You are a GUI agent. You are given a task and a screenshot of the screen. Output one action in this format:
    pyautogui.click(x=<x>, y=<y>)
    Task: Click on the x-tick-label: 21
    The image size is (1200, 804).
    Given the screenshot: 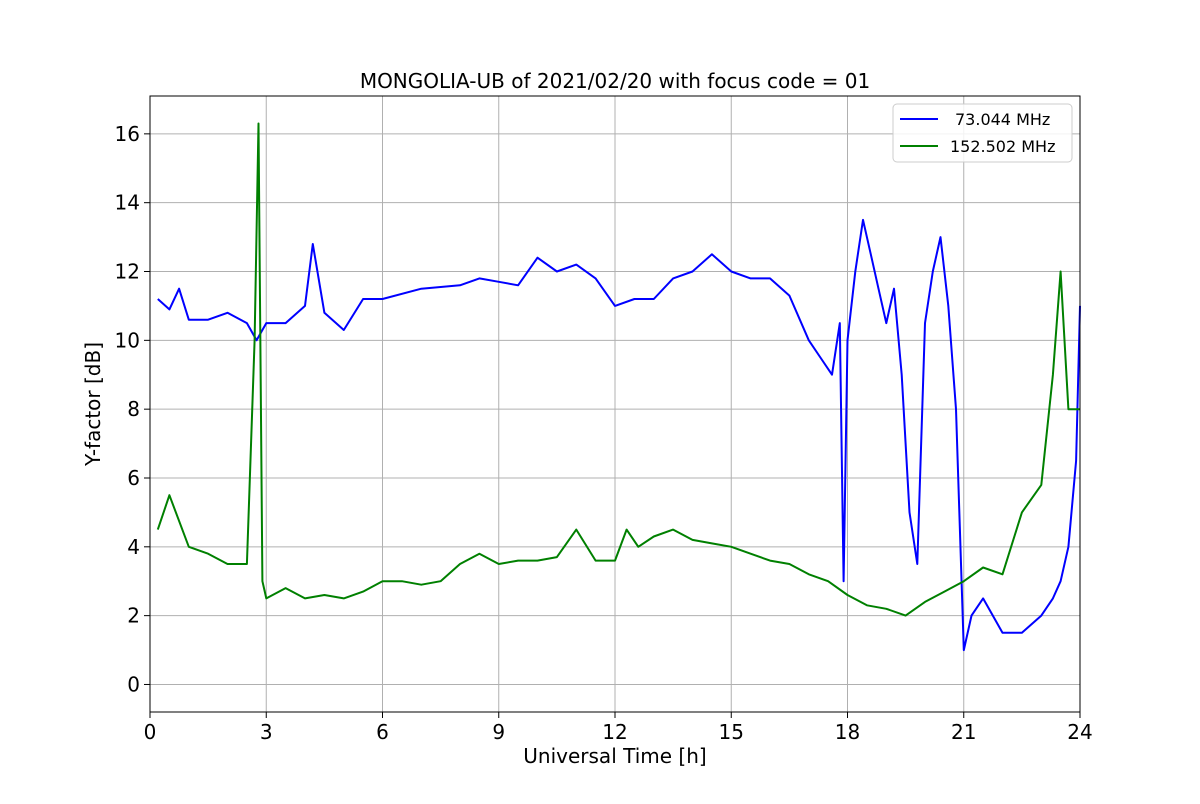 What is the action you would take?
    pyautogui.click(x=963, y=732)
    